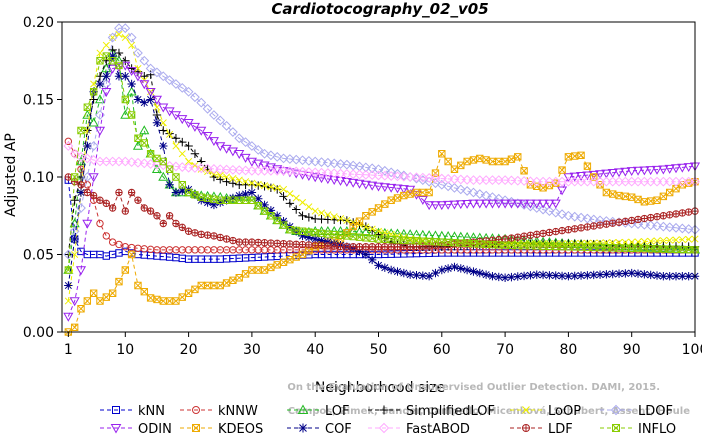  Describe the element at coordinates (38, 256) in the screenshot. I see `y-tick-label: 0.05` at that location.